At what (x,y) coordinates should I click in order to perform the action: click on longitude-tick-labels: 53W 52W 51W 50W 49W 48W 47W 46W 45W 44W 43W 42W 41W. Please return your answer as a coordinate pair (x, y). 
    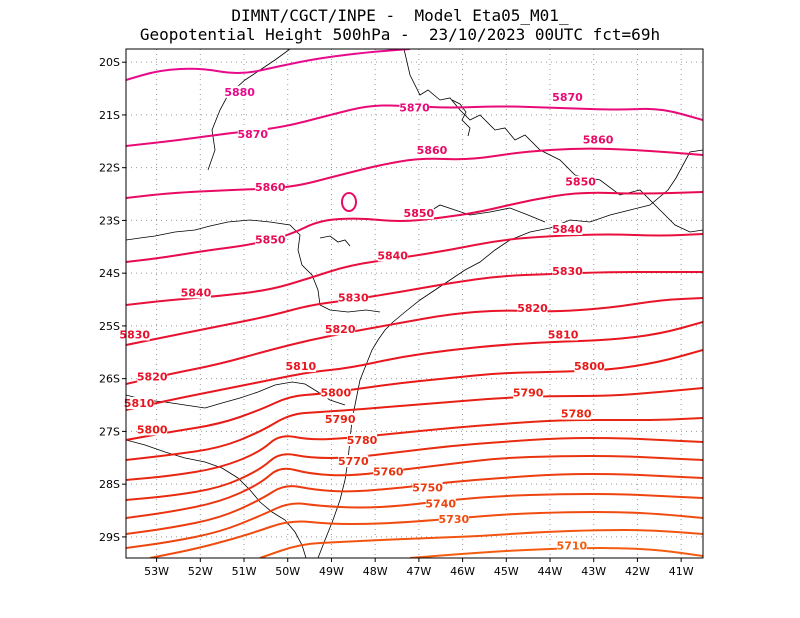
    Looking at the image, I should click on (419, 568).